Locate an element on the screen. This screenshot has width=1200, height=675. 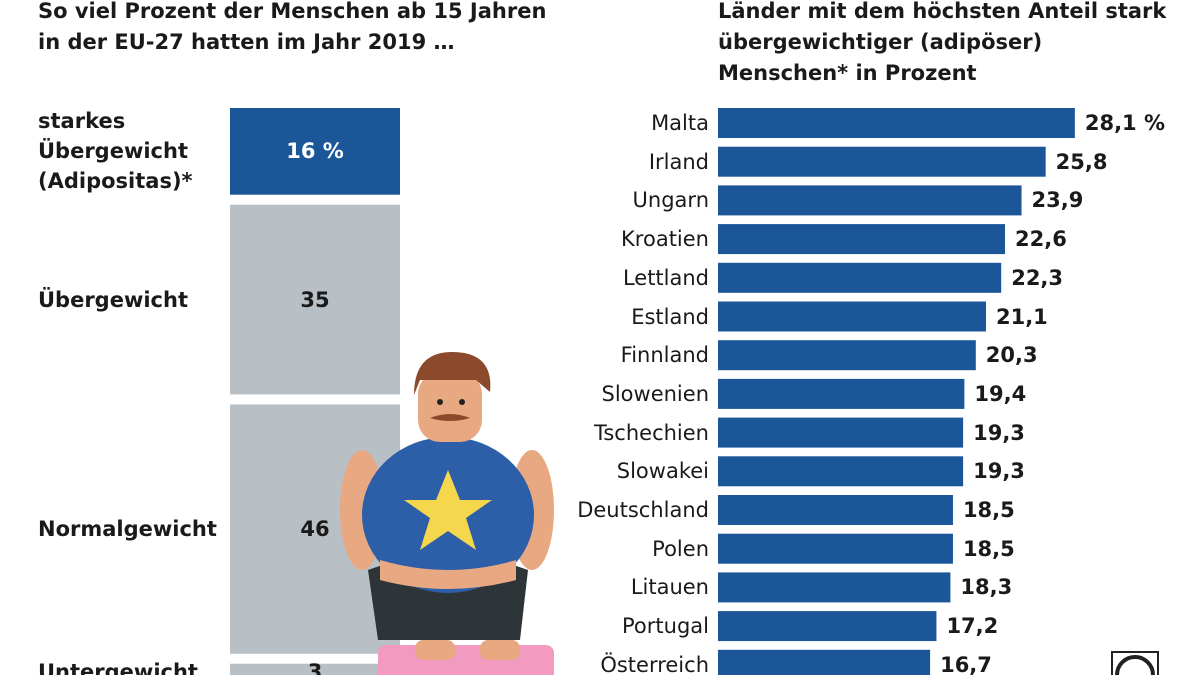
category-label: Estland is located at coordinates (670, 316).